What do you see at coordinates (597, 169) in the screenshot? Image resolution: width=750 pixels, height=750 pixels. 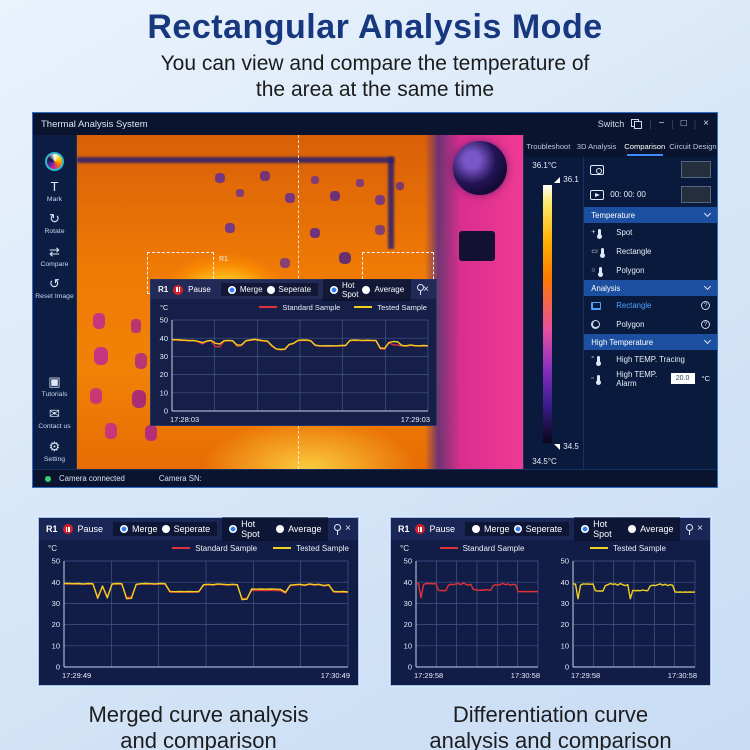 I see `camera-icon` at bounding box center [597, 169].